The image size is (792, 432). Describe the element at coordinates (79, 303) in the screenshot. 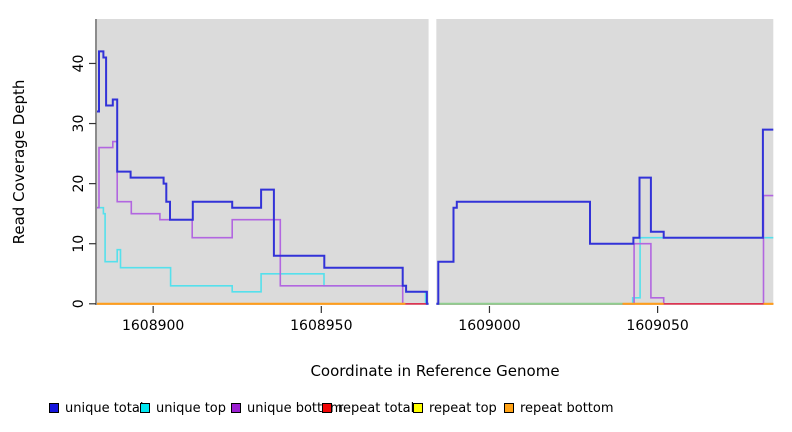

I see `y-tick-label: 0` at that location.